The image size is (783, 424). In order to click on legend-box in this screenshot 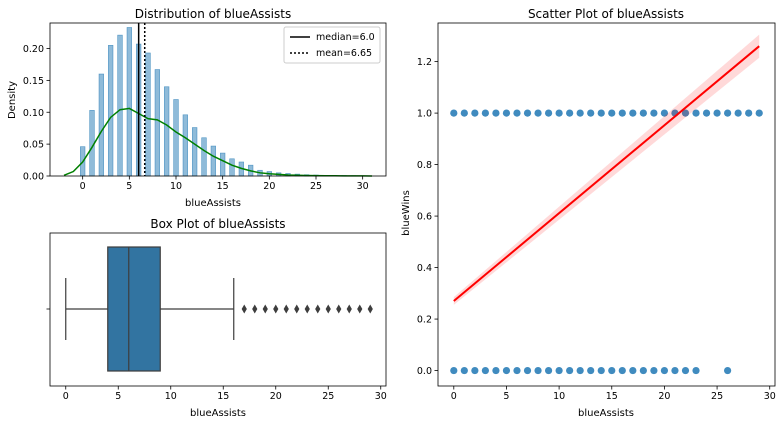, I will do `click(332, 45)`.